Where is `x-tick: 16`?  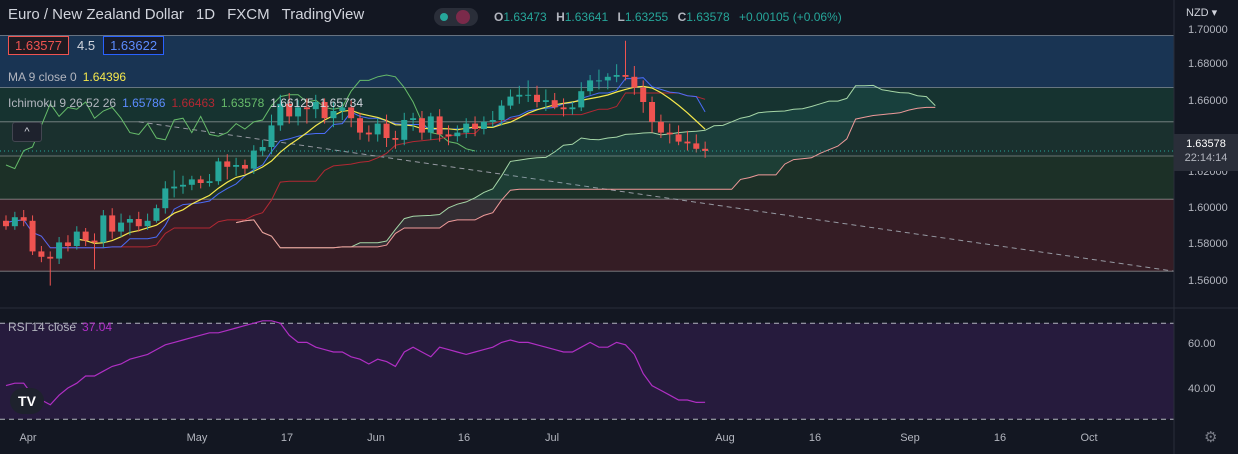
x-tick: 16 is located at coordinates (1000, 438).